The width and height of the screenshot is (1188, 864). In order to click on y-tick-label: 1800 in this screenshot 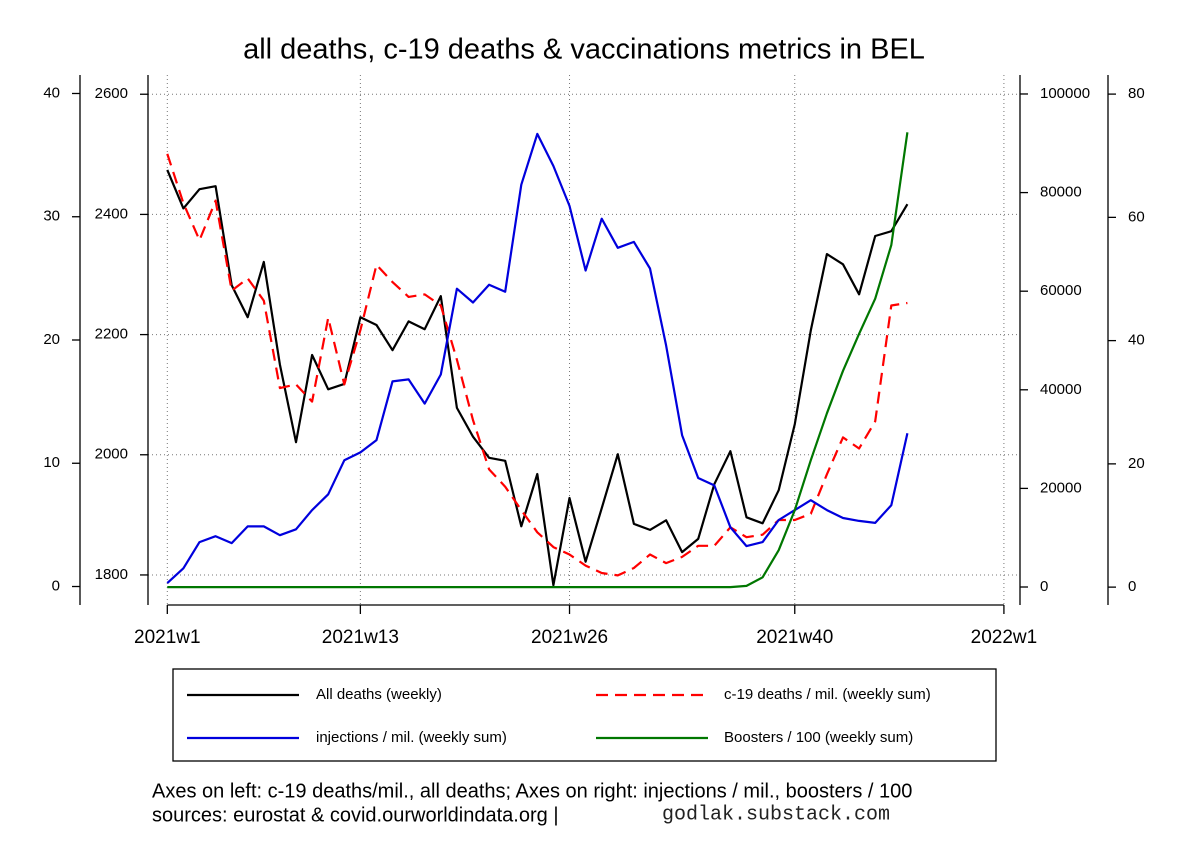, I will do `click(111, 574)`.